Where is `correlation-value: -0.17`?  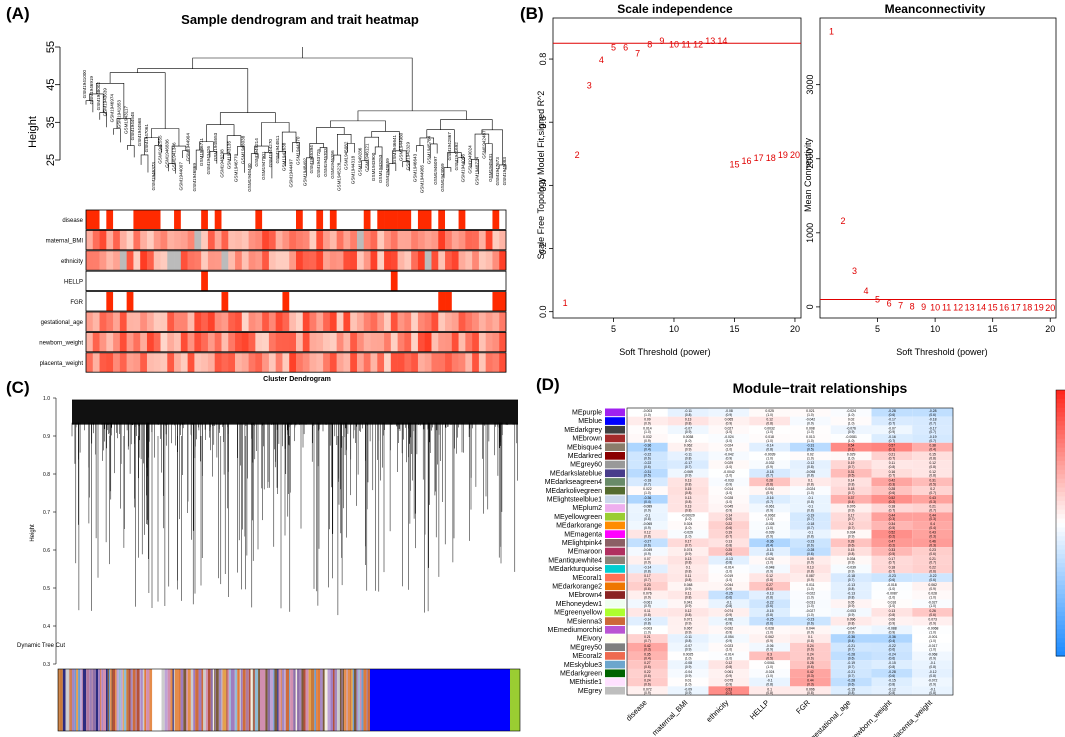
correlation-value: -0.17 is located at coordinates (933, 428).